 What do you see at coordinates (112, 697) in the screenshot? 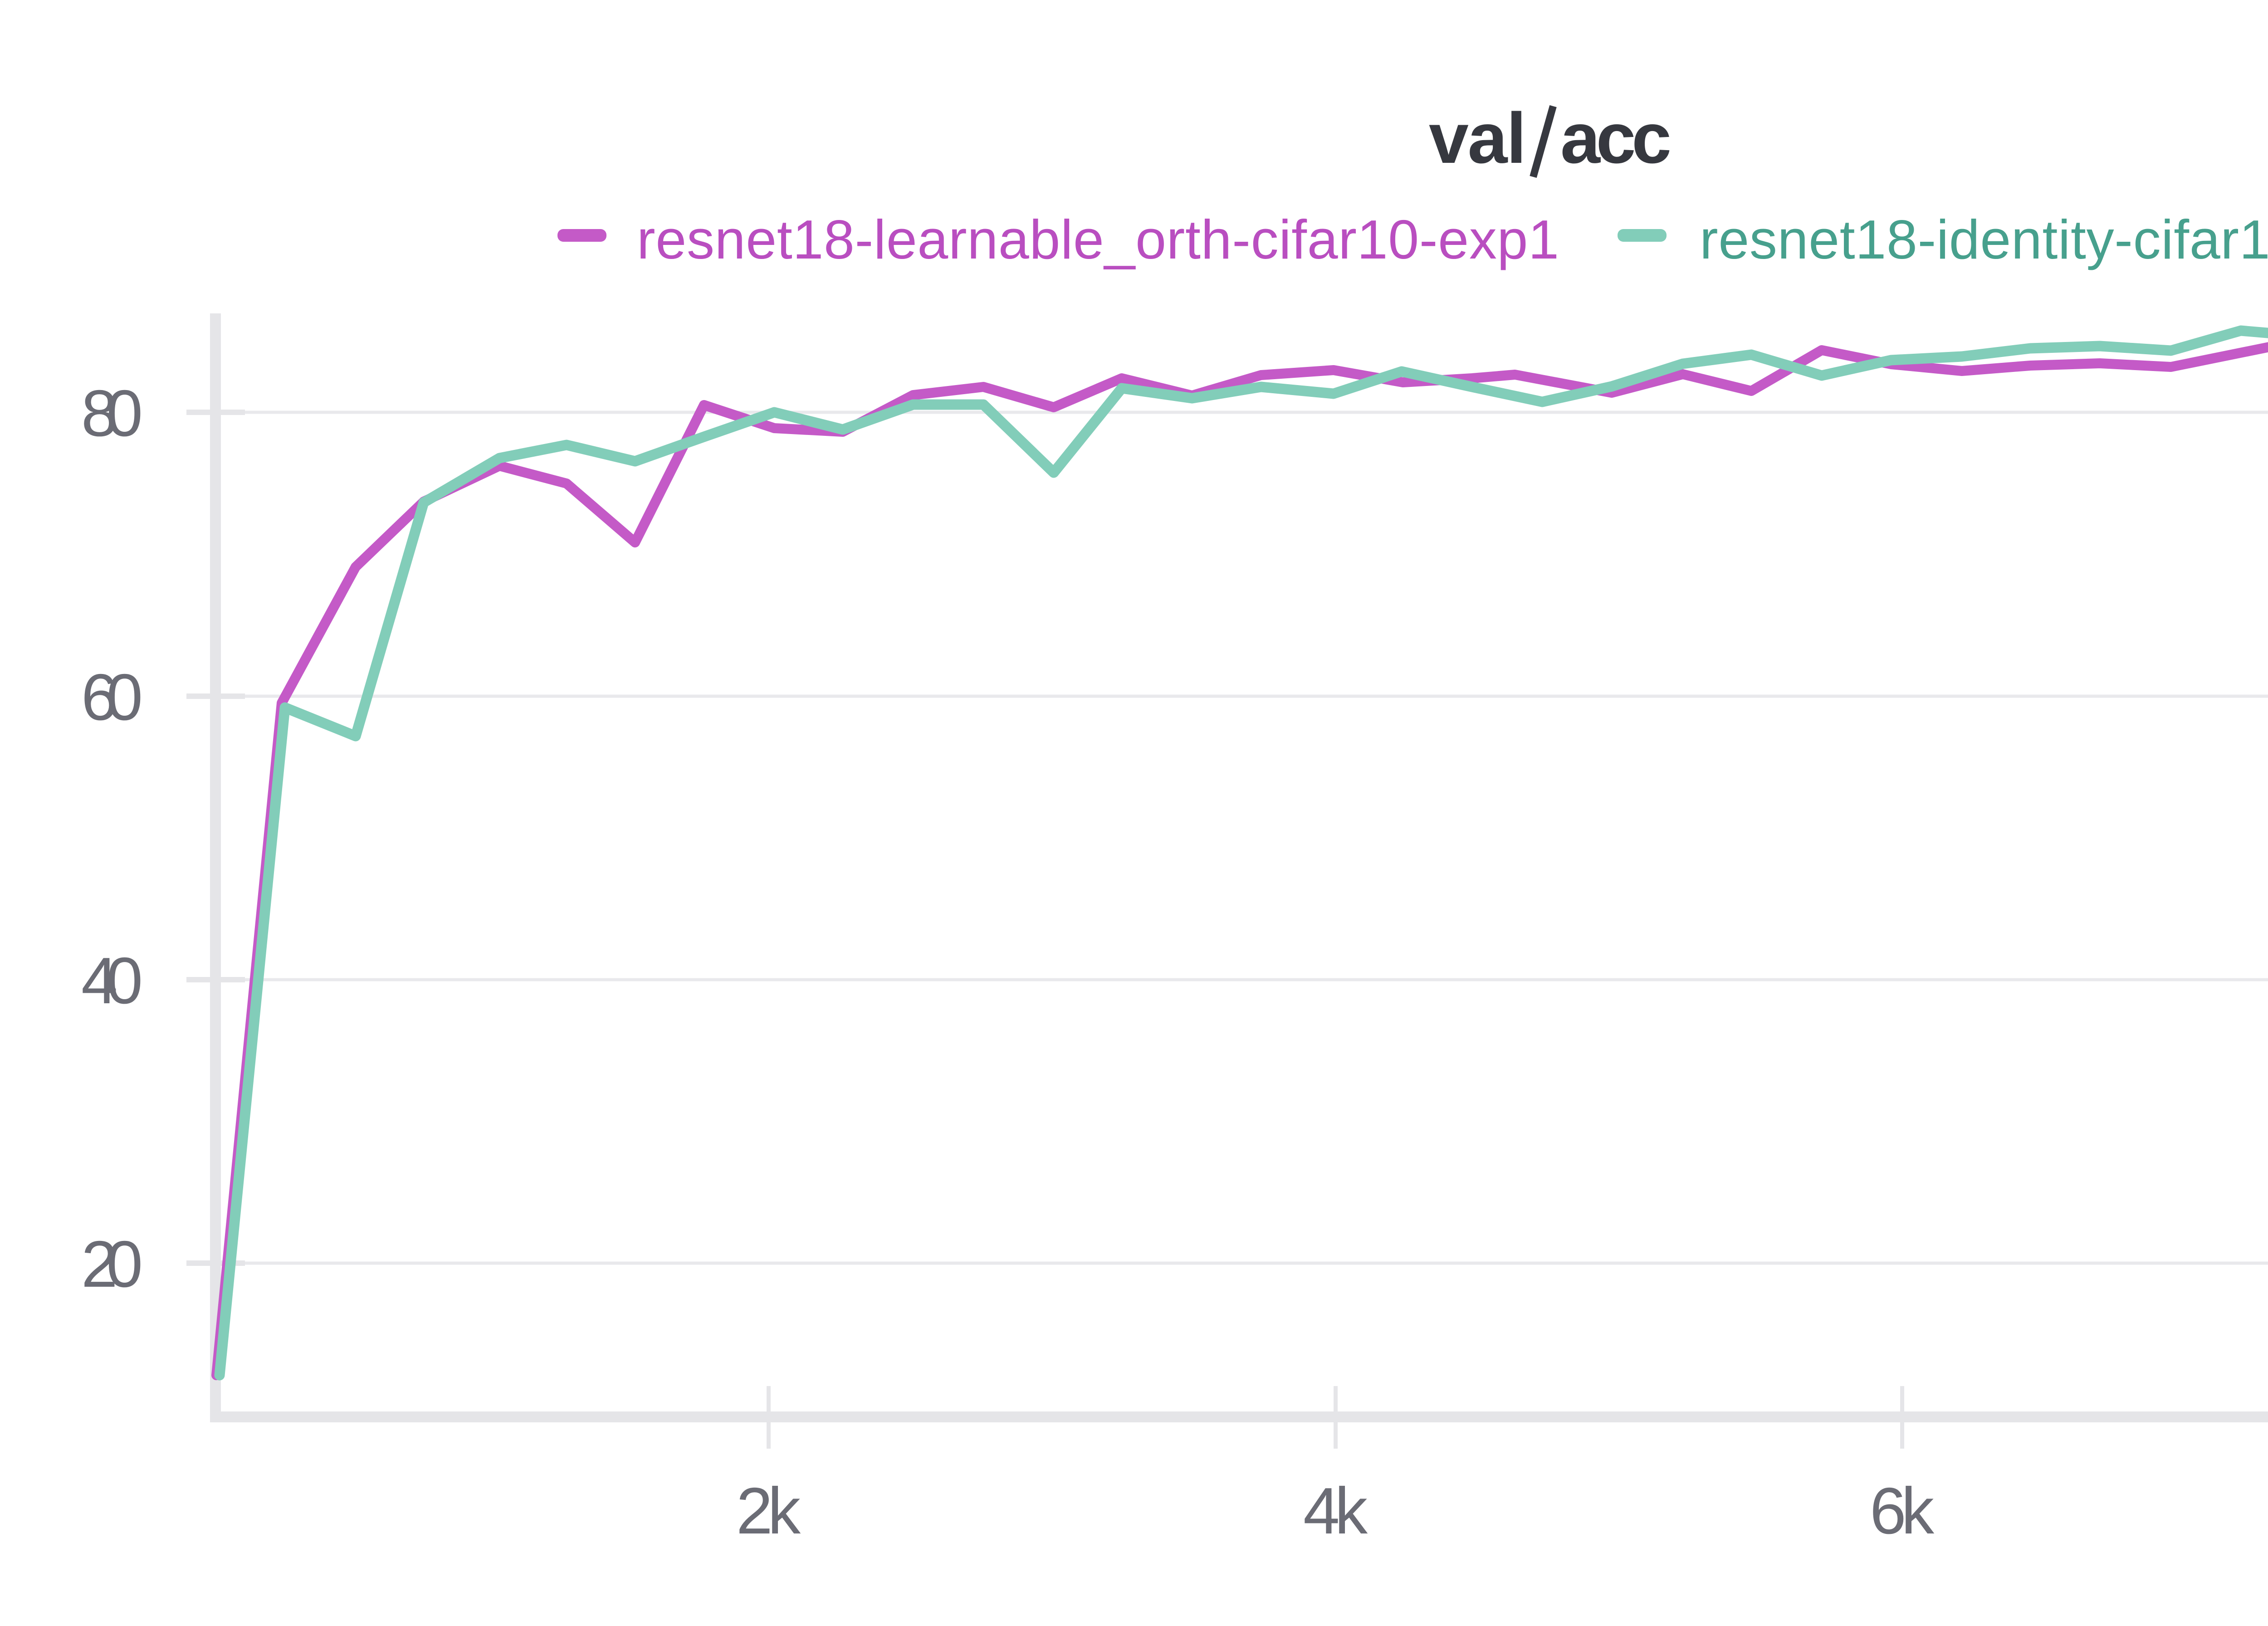
I see `svg-text: 60` at bounding box center [112, 697].